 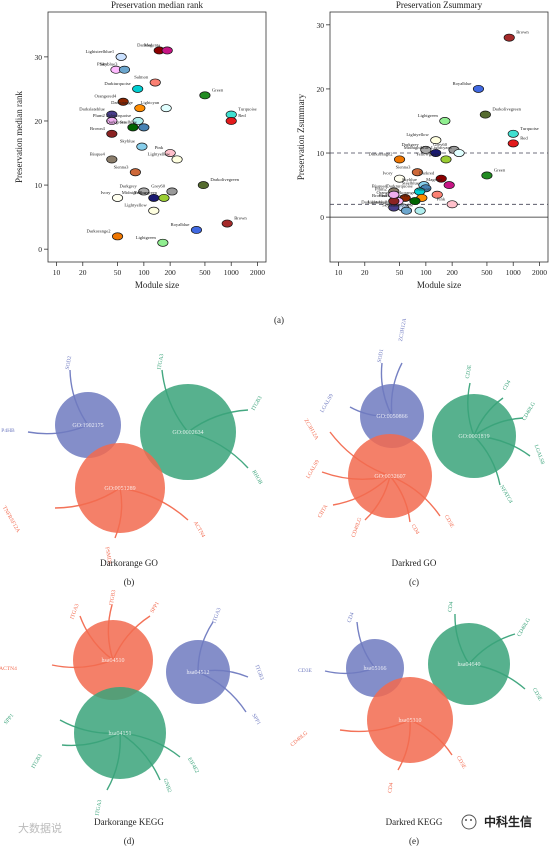 What do you see at coordinates (138, 121) in the screenshot?
I see `point-paleturquoise` at bounding box center [138, 121].